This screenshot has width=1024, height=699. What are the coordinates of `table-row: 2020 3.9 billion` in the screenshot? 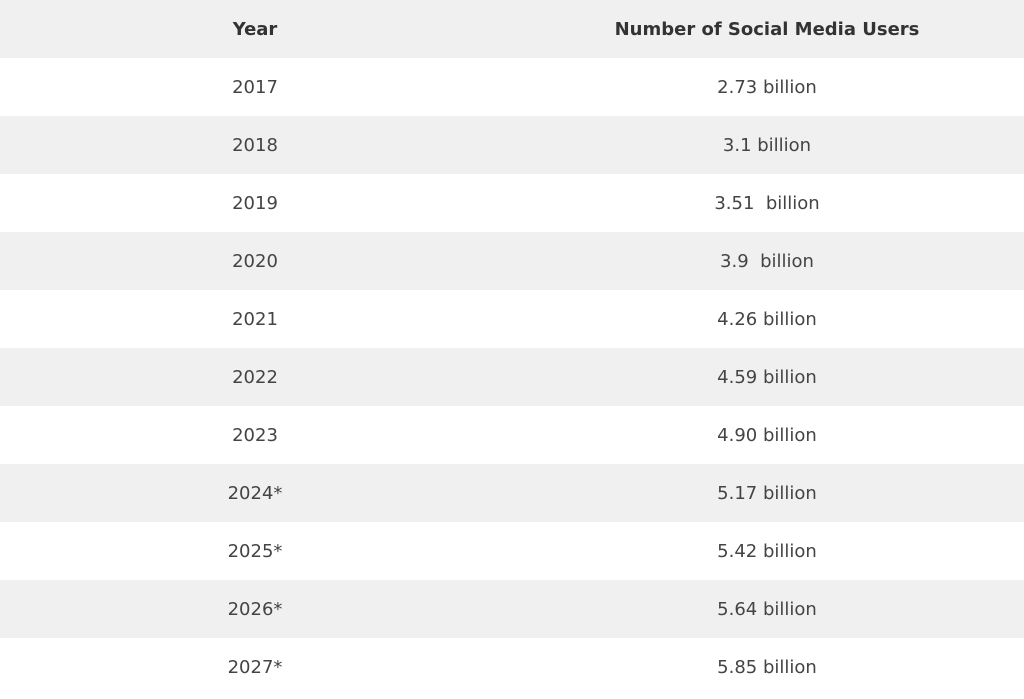 It's located at (512, 261).